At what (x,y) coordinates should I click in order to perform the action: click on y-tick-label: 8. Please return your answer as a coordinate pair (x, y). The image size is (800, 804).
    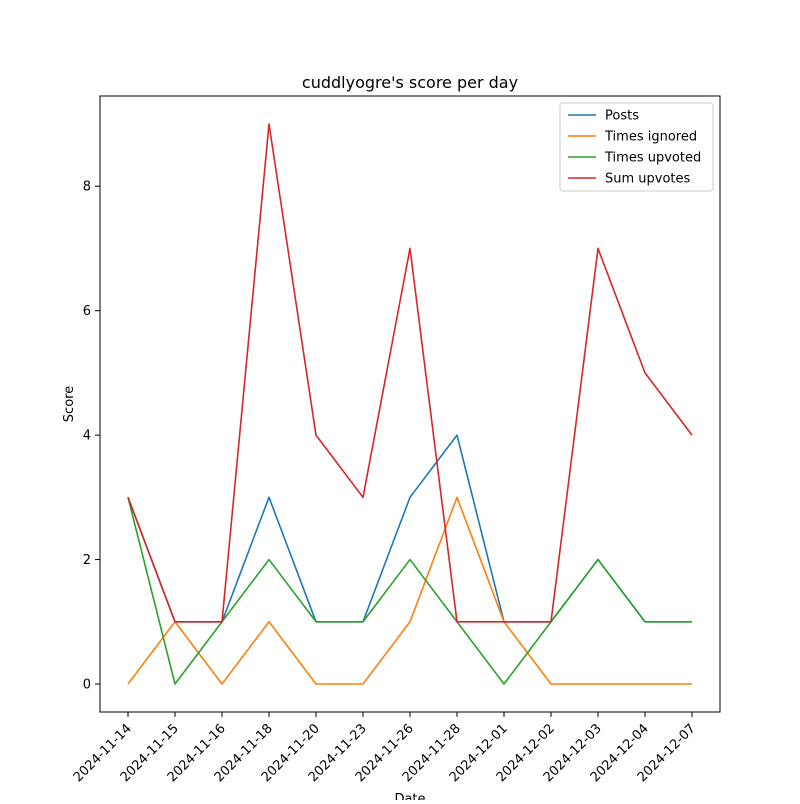
    Looking at the image, I should click on (87, 187).